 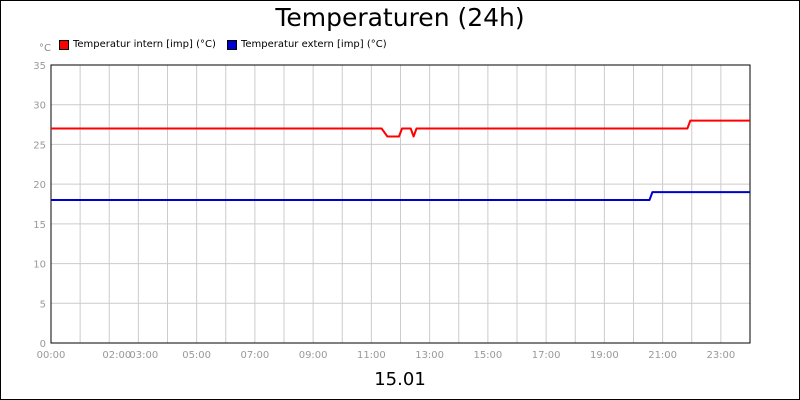 What do you see at coordinates (43, 344) in the screenshot?
I see `y-tick-label: 0` at bounding box center [43, 344].